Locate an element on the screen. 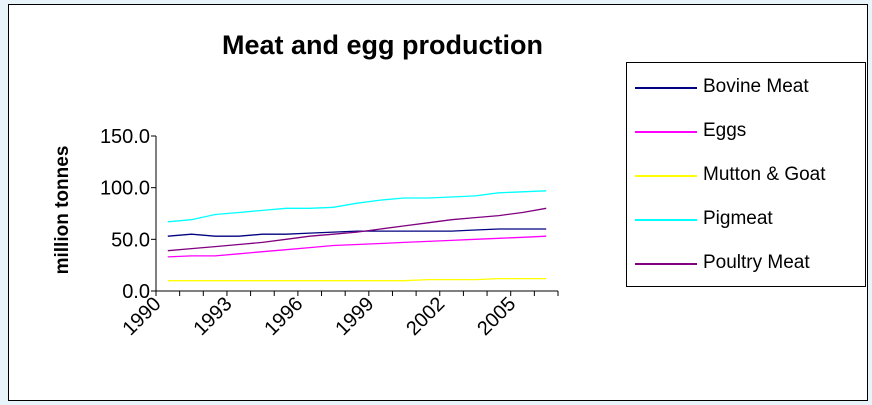 The width and height of the screenshot is (872, 405). legend-label: Eggs is located at coordinates (725, 130).